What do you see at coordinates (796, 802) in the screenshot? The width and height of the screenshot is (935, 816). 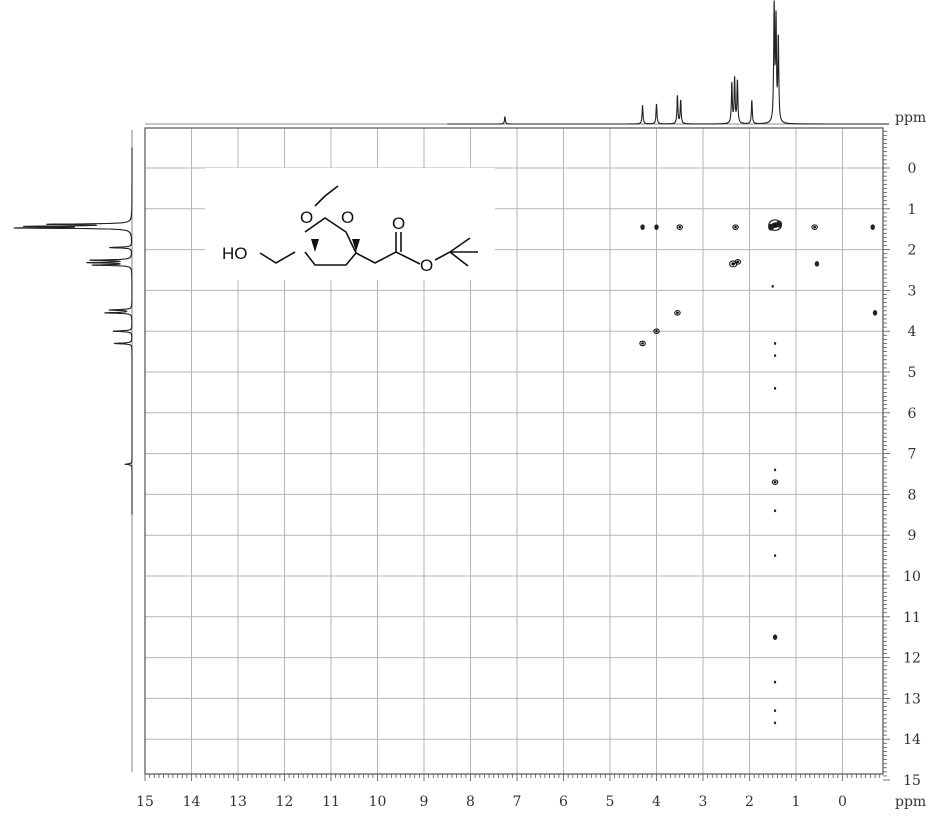 I see `x-tick-label: 1` at bounding box center [796, 802].